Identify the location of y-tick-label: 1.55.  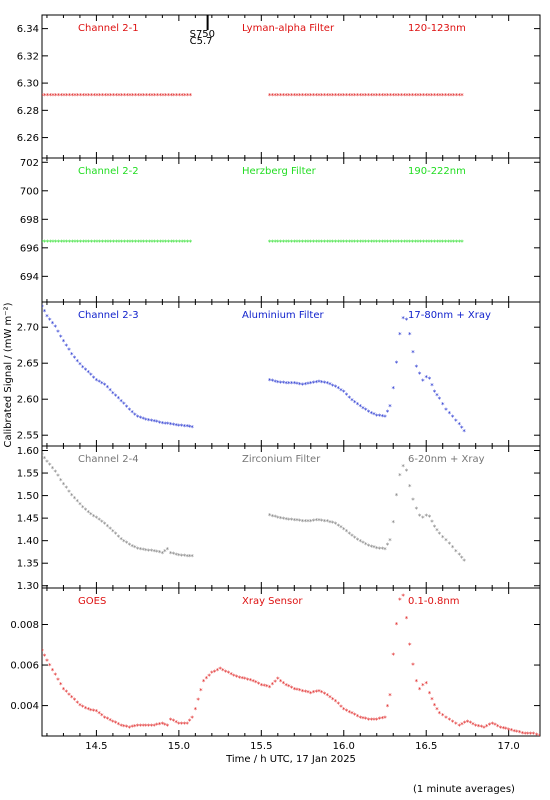
(28, 474).